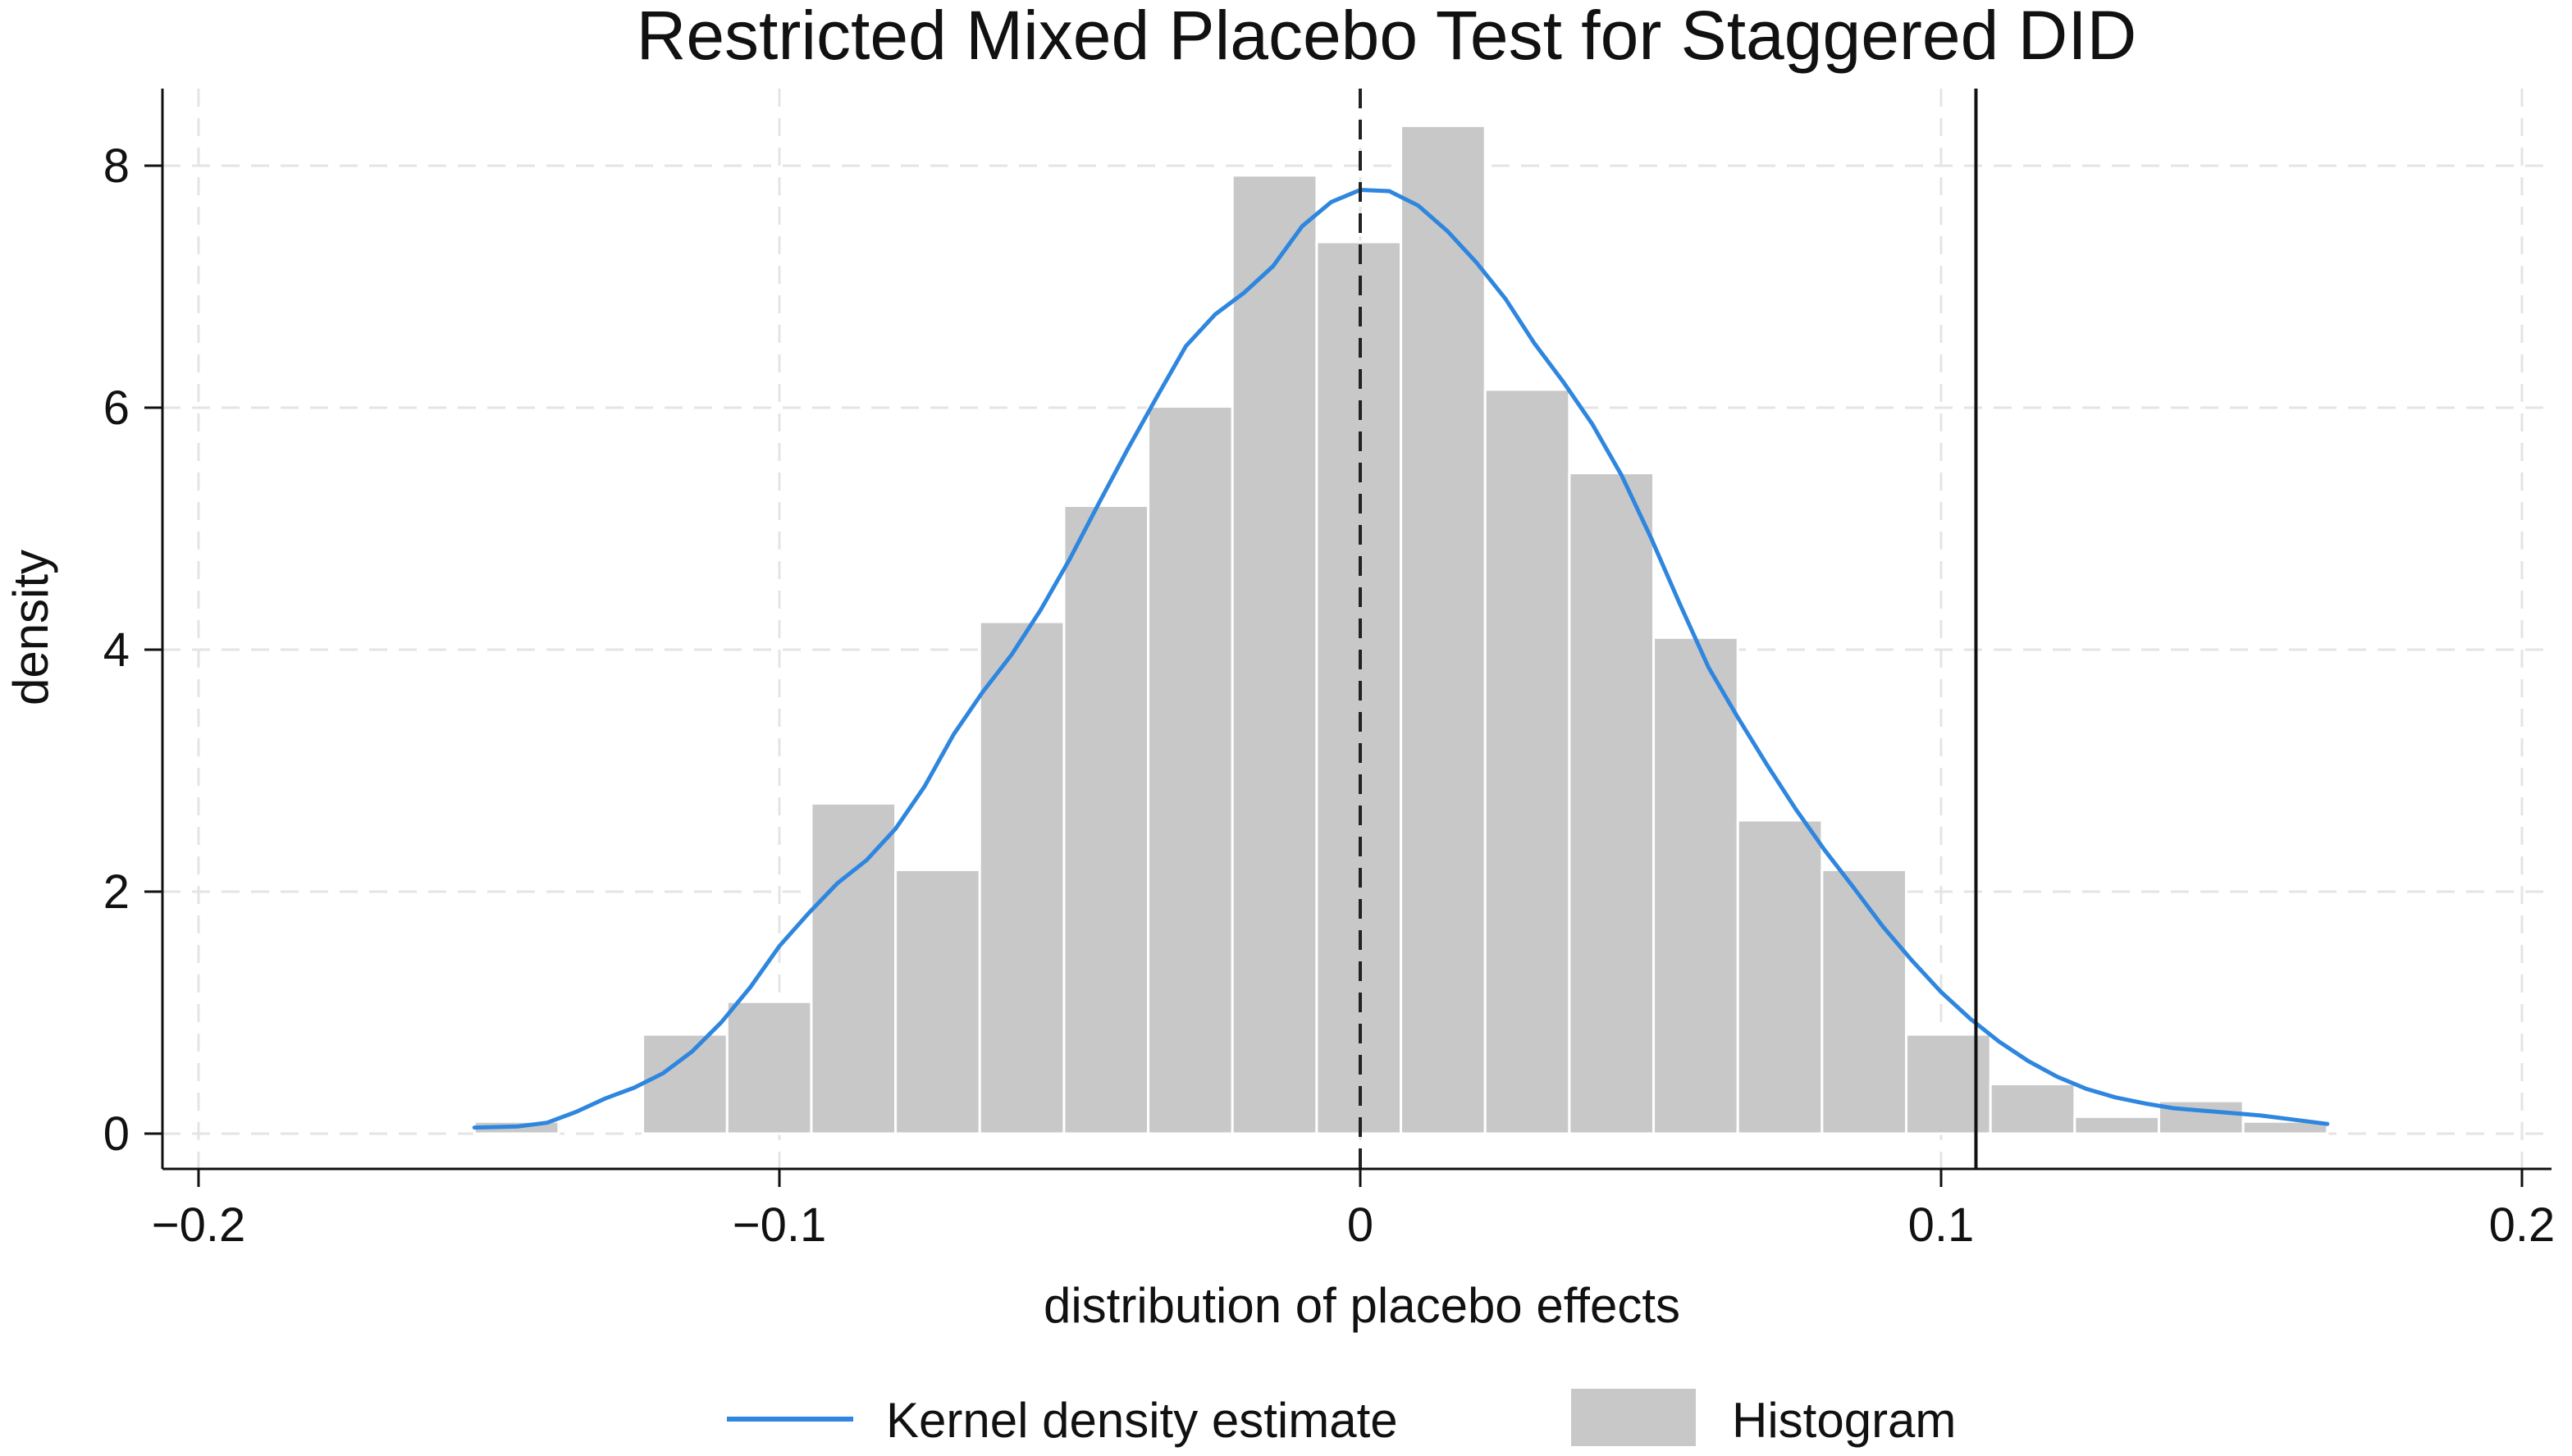 This screenshot has height=1456, width=2572. I want to click on legend-kde-label: Kernel density estimate, so click(1142, 1421).